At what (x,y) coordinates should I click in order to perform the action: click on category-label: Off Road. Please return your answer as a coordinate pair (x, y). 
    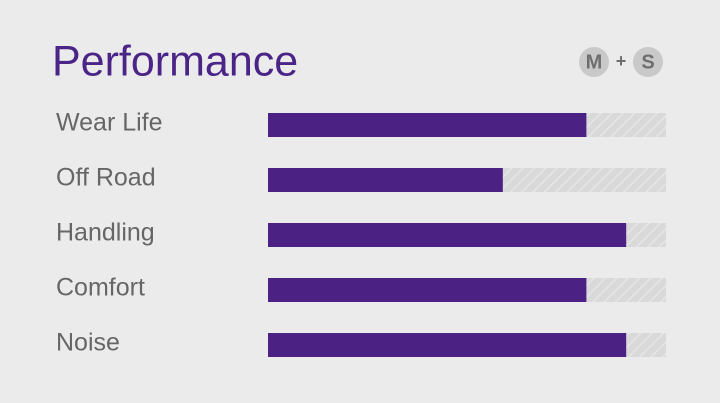
    Looking at the image, I should click on (106, 178).